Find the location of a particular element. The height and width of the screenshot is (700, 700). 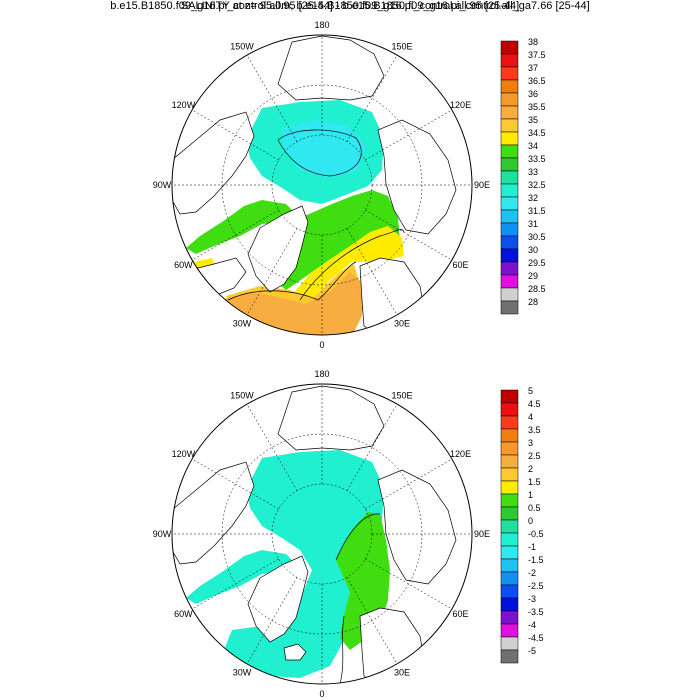

colorbar-label: 34 is located at coordinates (533, 146).